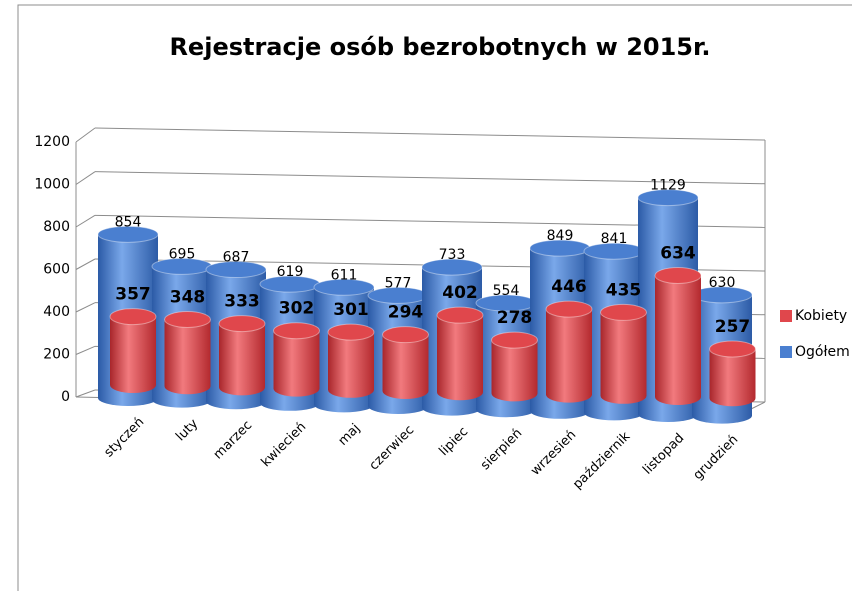 This screenshot has width=852, height=591. What do you see at coordinates (506, 291) in the screenshot?
I see `value-label: 554` at bounding box center [506, 291].